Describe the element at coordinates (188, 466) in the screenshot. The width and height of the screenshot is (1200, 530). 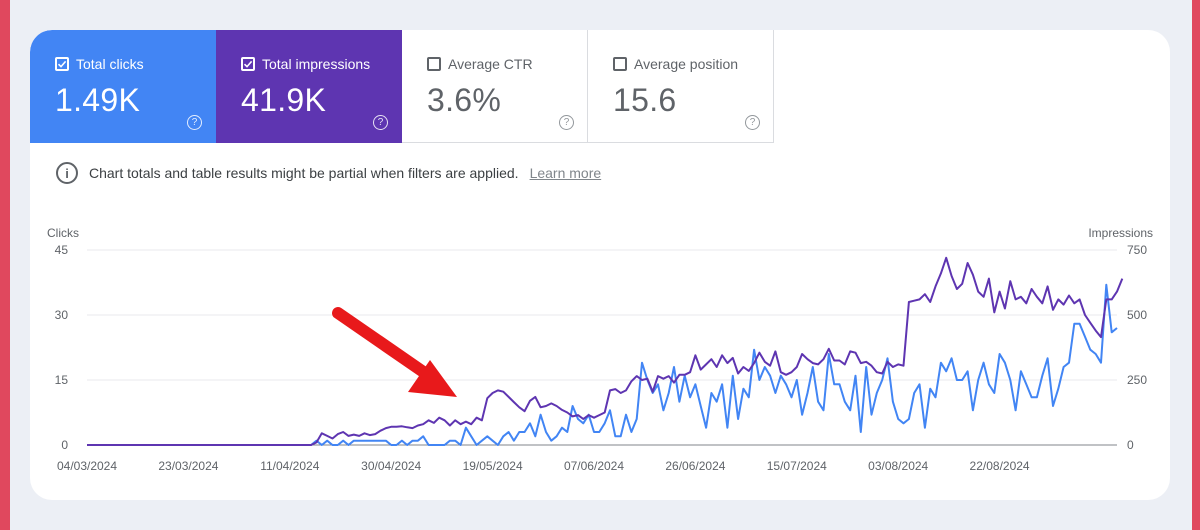
I see `x-tick-label: 23/03/2024` at that location.